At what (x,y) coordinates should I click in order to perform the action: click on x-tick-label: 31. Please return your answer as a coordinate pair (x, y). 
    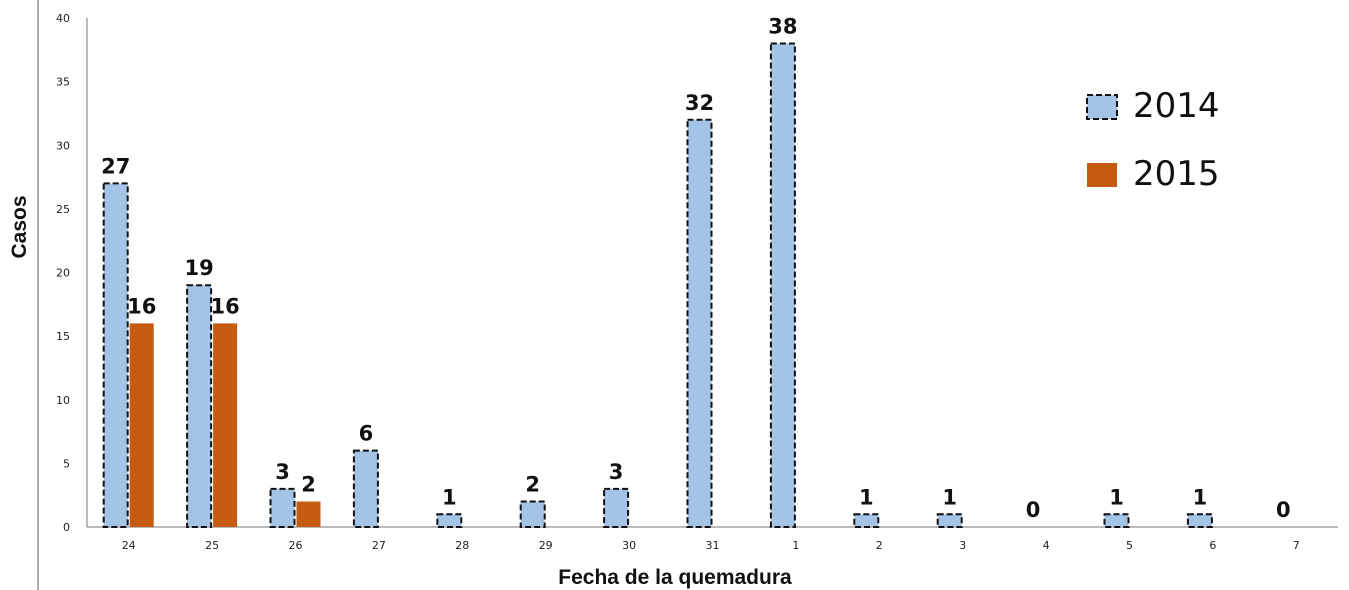
    Looking at the image, I should click on (713, 545).